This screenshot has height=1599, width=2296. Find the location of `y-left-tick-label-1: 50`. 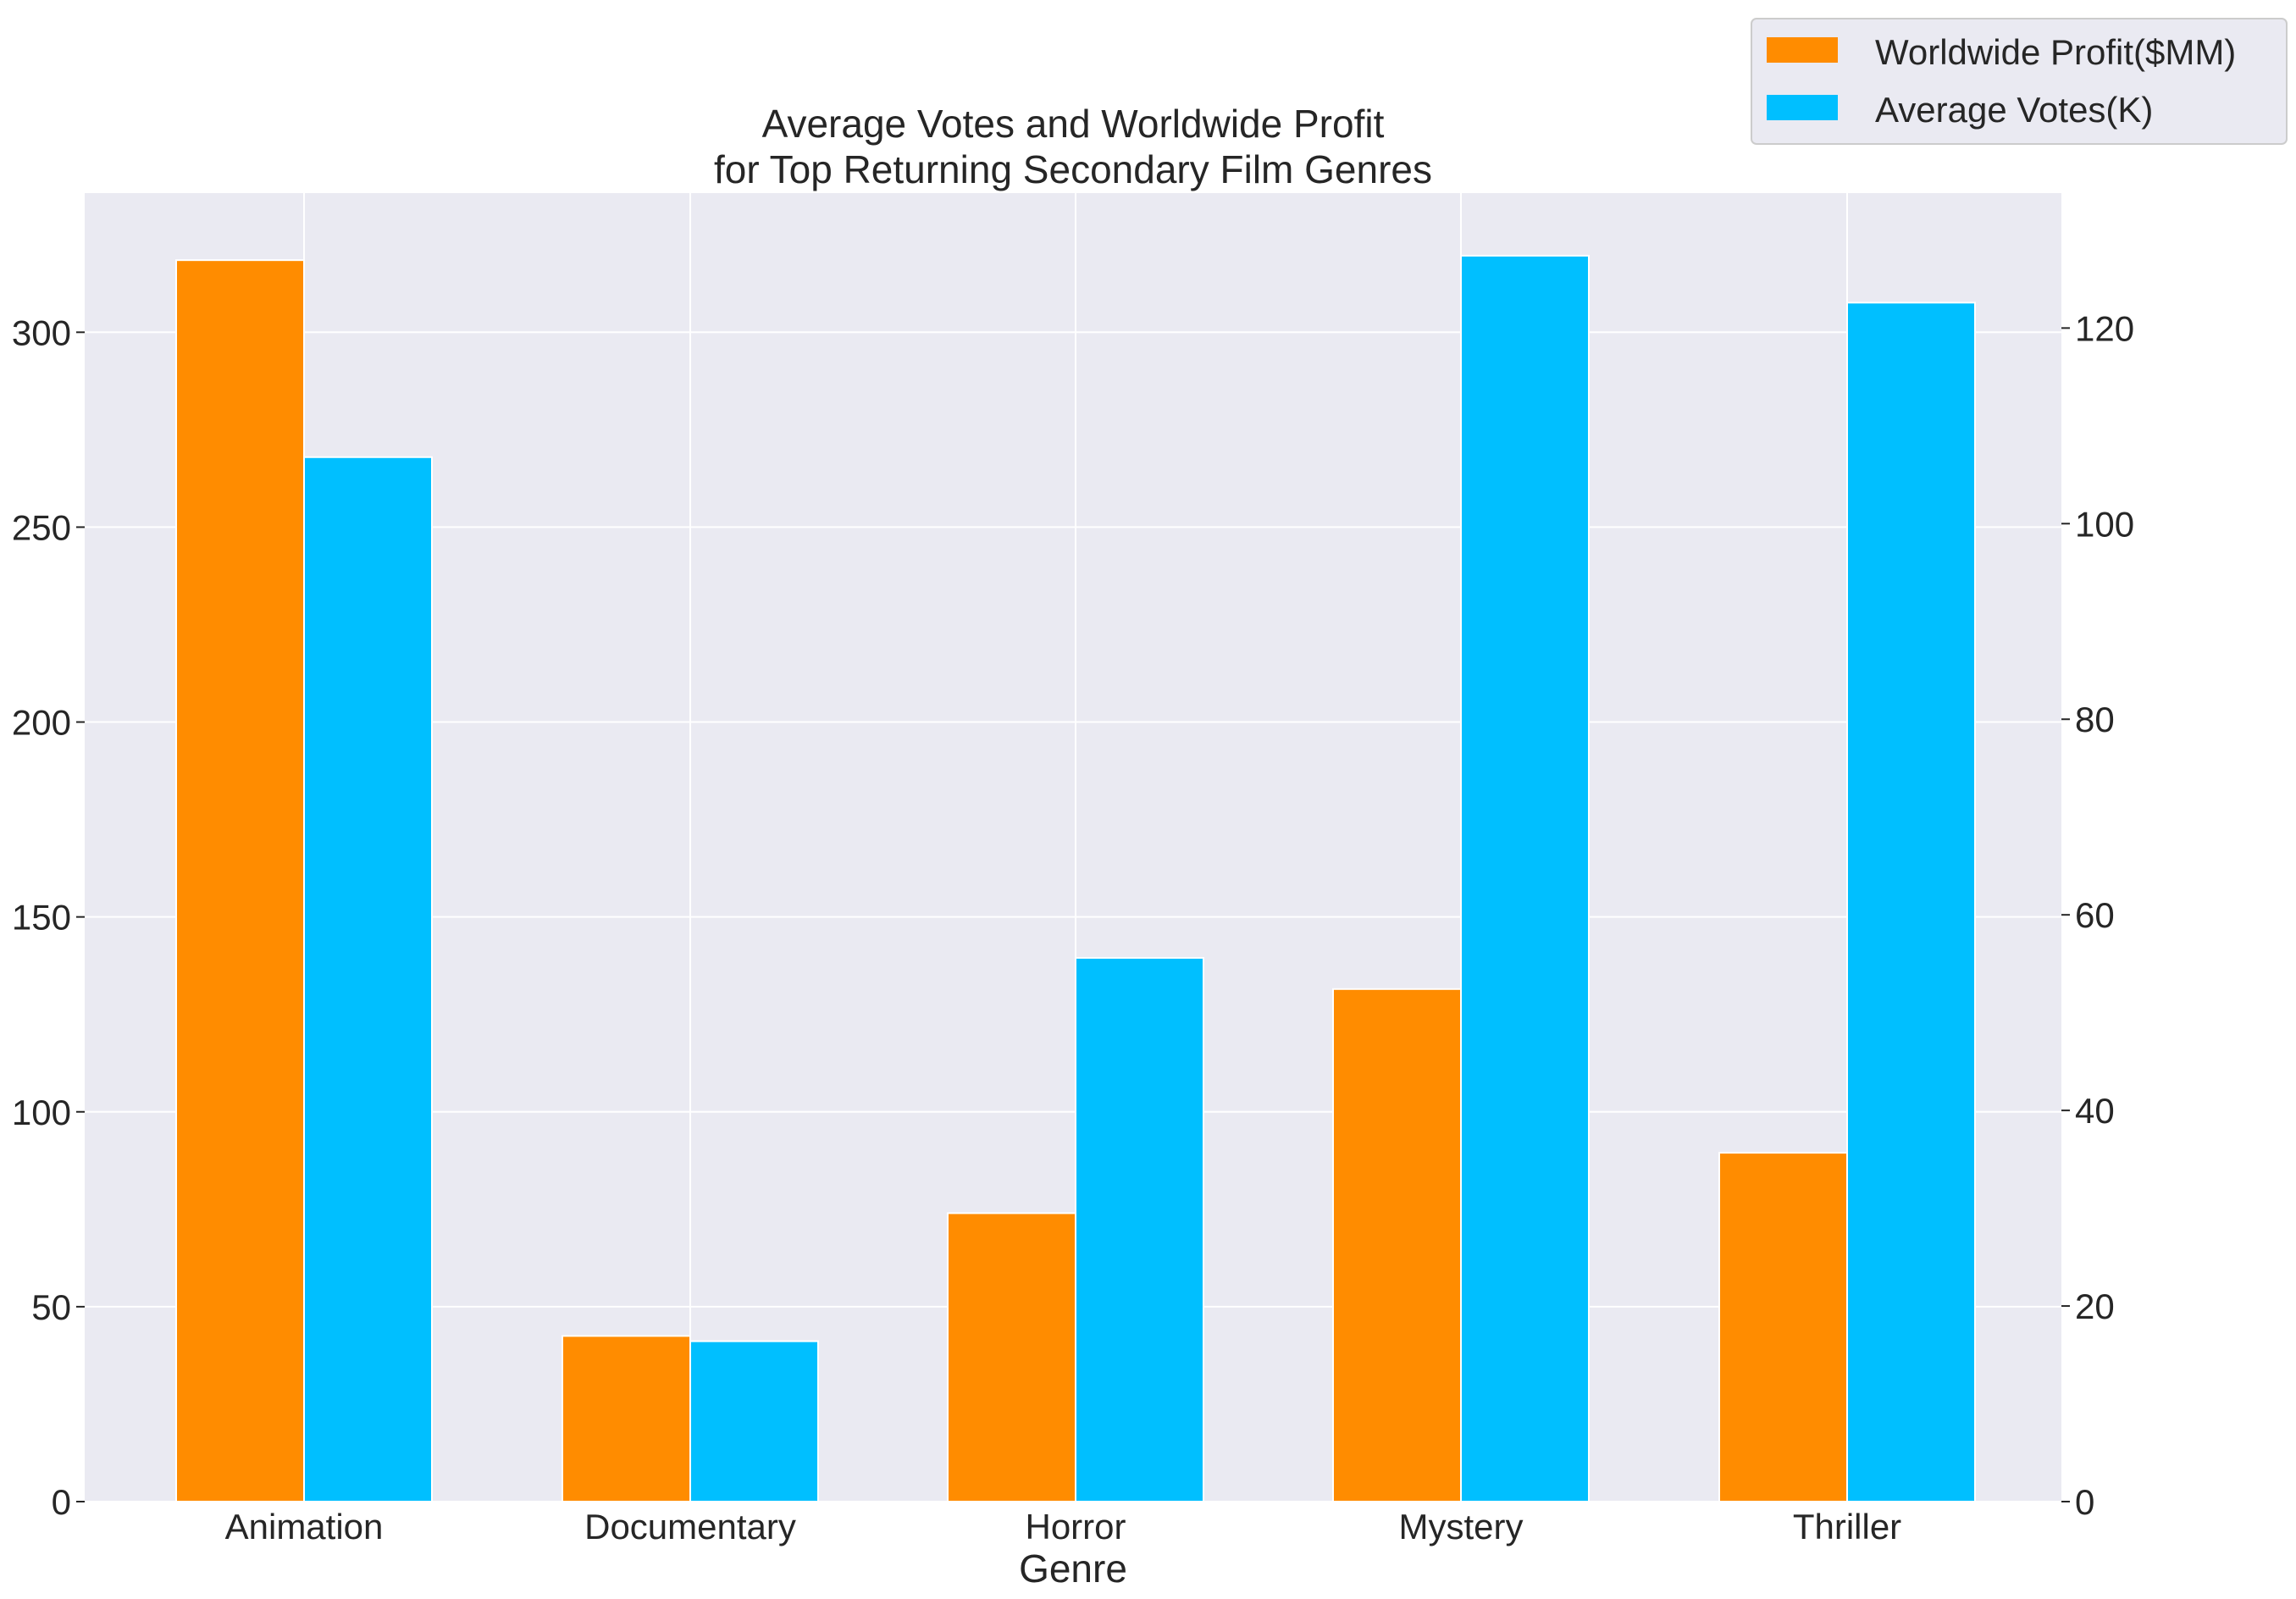

y-left-tick-label-1: 50 is located at coordinates (51, 1307).